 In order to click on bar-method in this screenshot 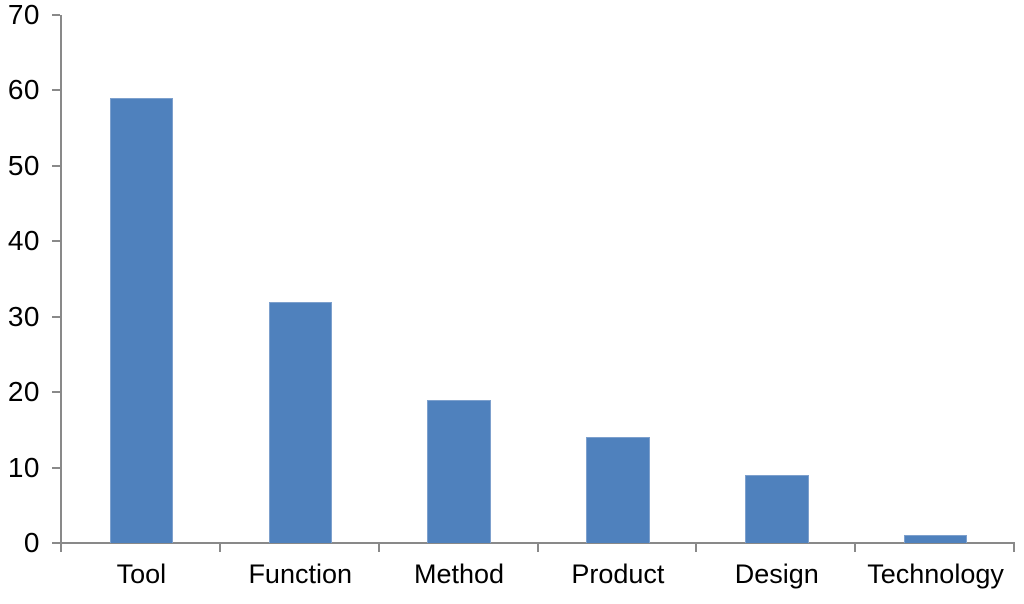, I will do `click(459, 471)`.